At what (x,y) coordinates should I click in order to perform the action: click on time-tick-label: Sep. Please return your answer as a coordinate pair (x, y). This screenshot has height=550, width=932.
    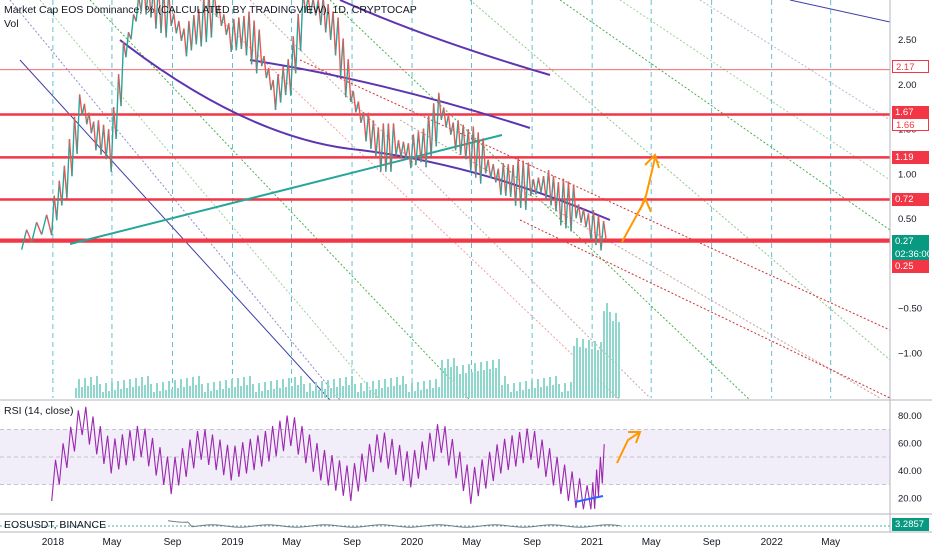
    Looking at the image, I should click on (712, 542).